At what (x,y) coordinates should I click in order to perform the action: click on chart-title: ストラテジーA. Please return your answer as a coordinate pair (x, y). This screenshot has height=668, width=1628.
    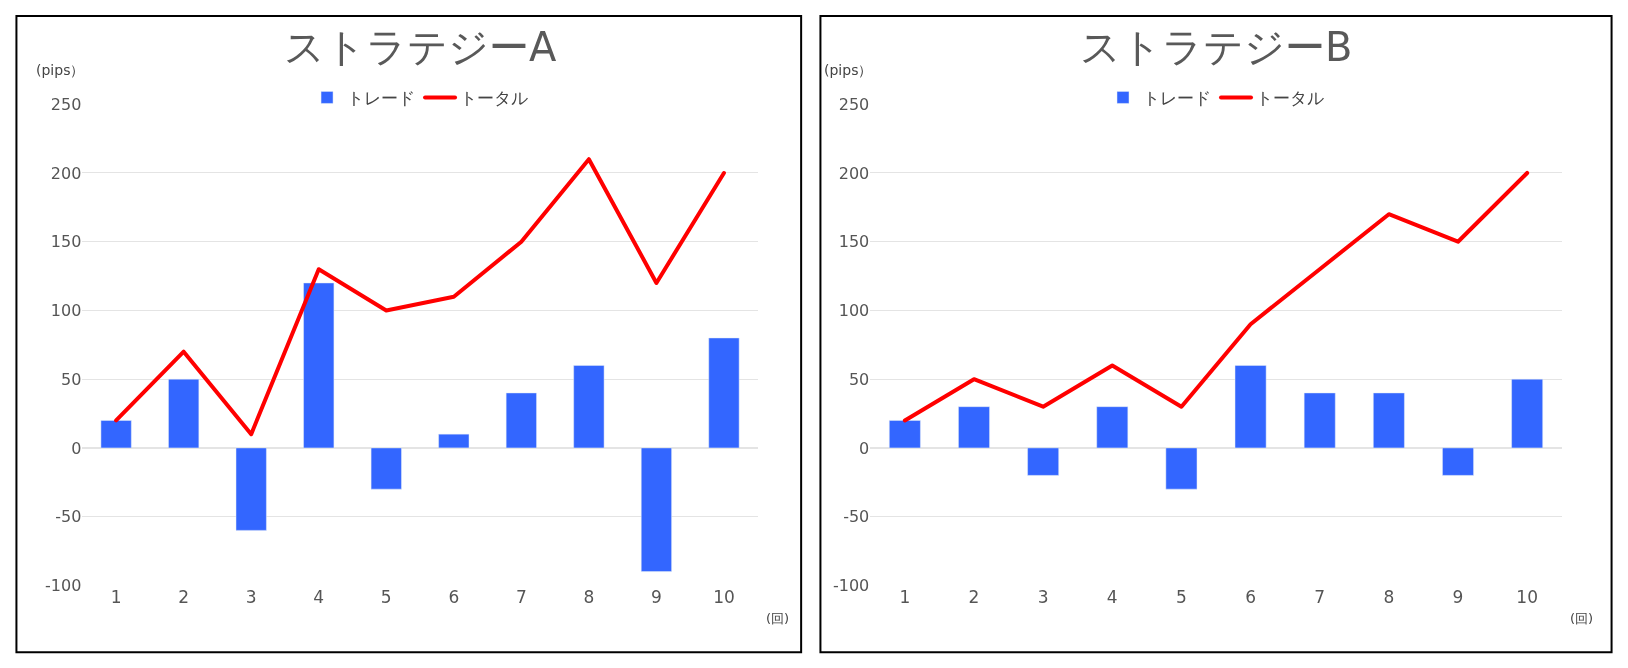
    Looking at the image, I should click on (420, 47).